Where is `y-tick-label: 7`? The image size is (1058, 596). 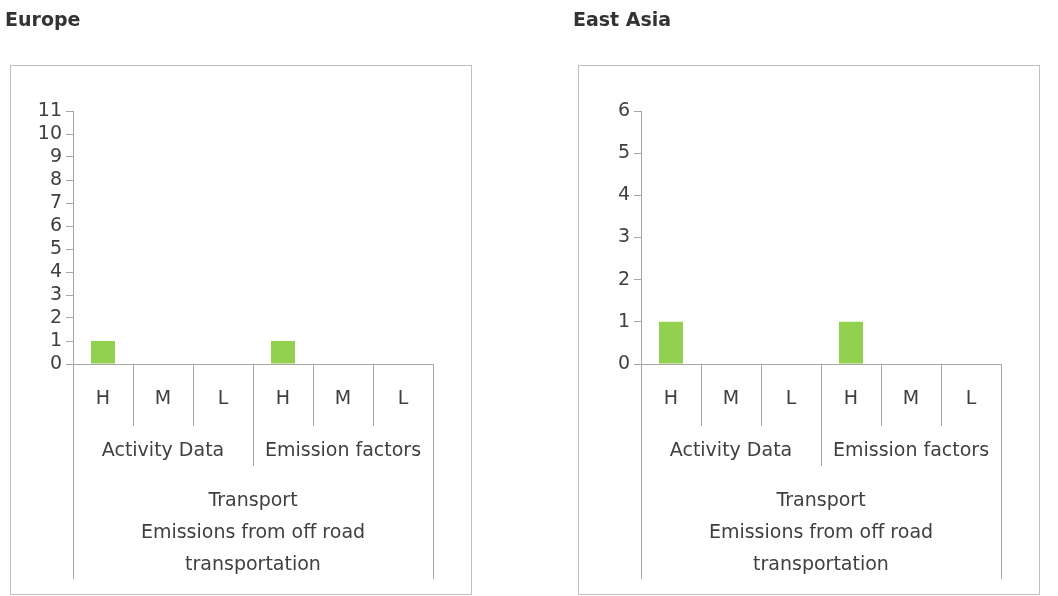
y-tick-label: 7 is located at coordinates (55, 200).